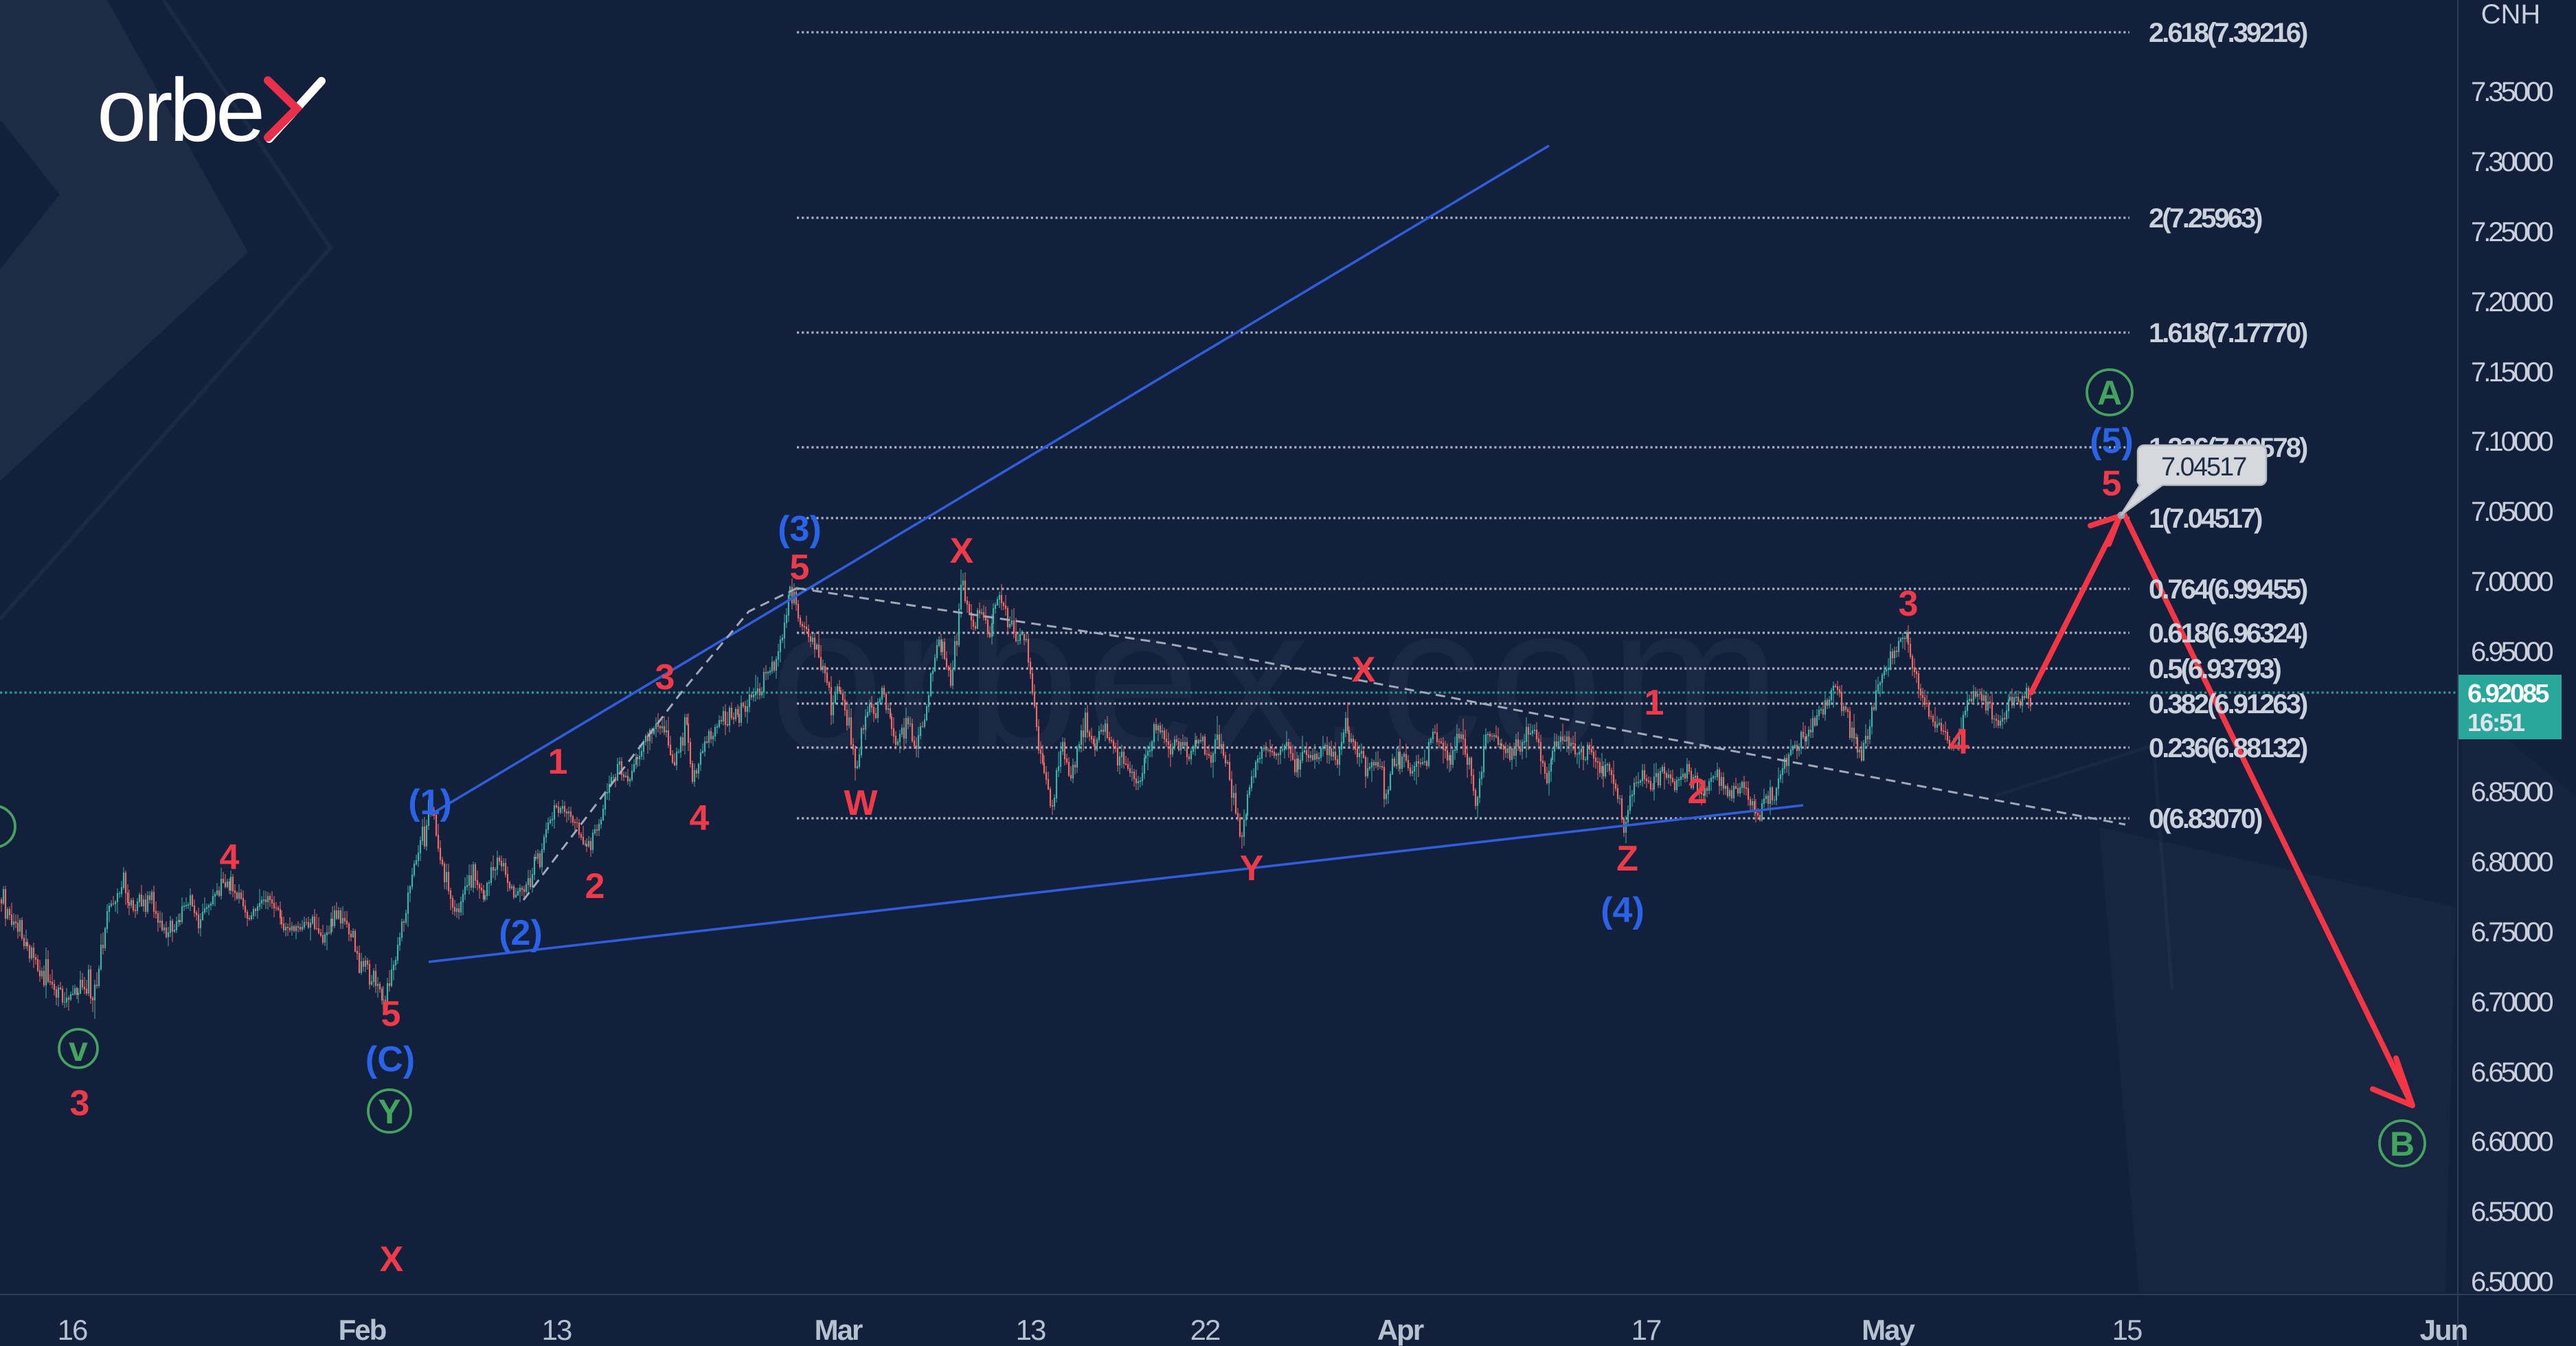  What do you see at coordinates (2512, 92) in the screenshot?
I see `svg-text: 7.35000` at bounding box center [2512, 92].